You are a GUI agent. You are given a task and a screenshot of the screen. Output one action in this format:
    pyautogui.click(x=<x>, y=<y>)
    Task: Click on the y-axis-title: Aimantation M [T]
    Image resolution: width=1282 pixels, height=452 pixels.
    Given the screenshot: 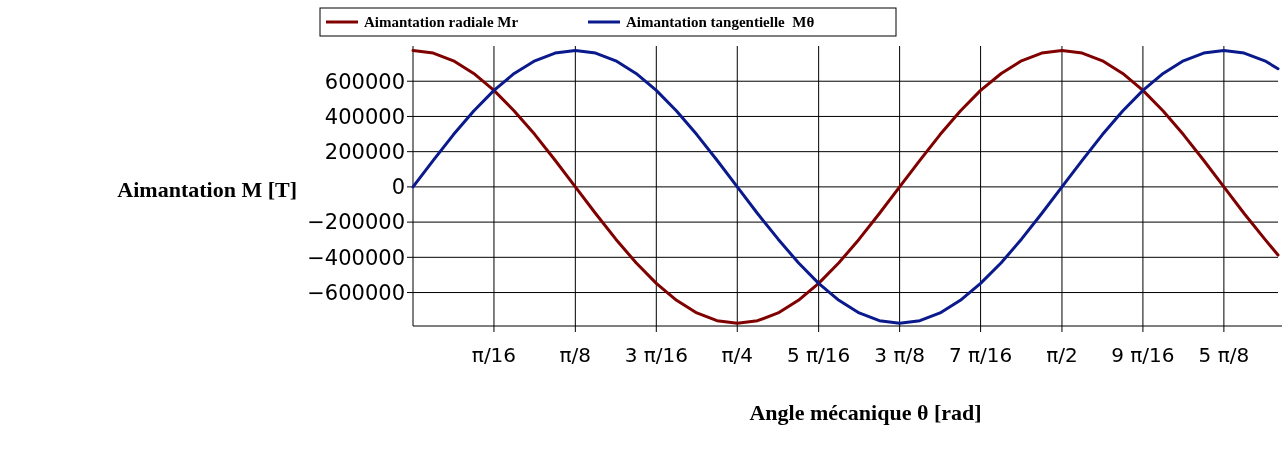 What is the action you would take?
    pyautogui.click(x=207, y=189)
    